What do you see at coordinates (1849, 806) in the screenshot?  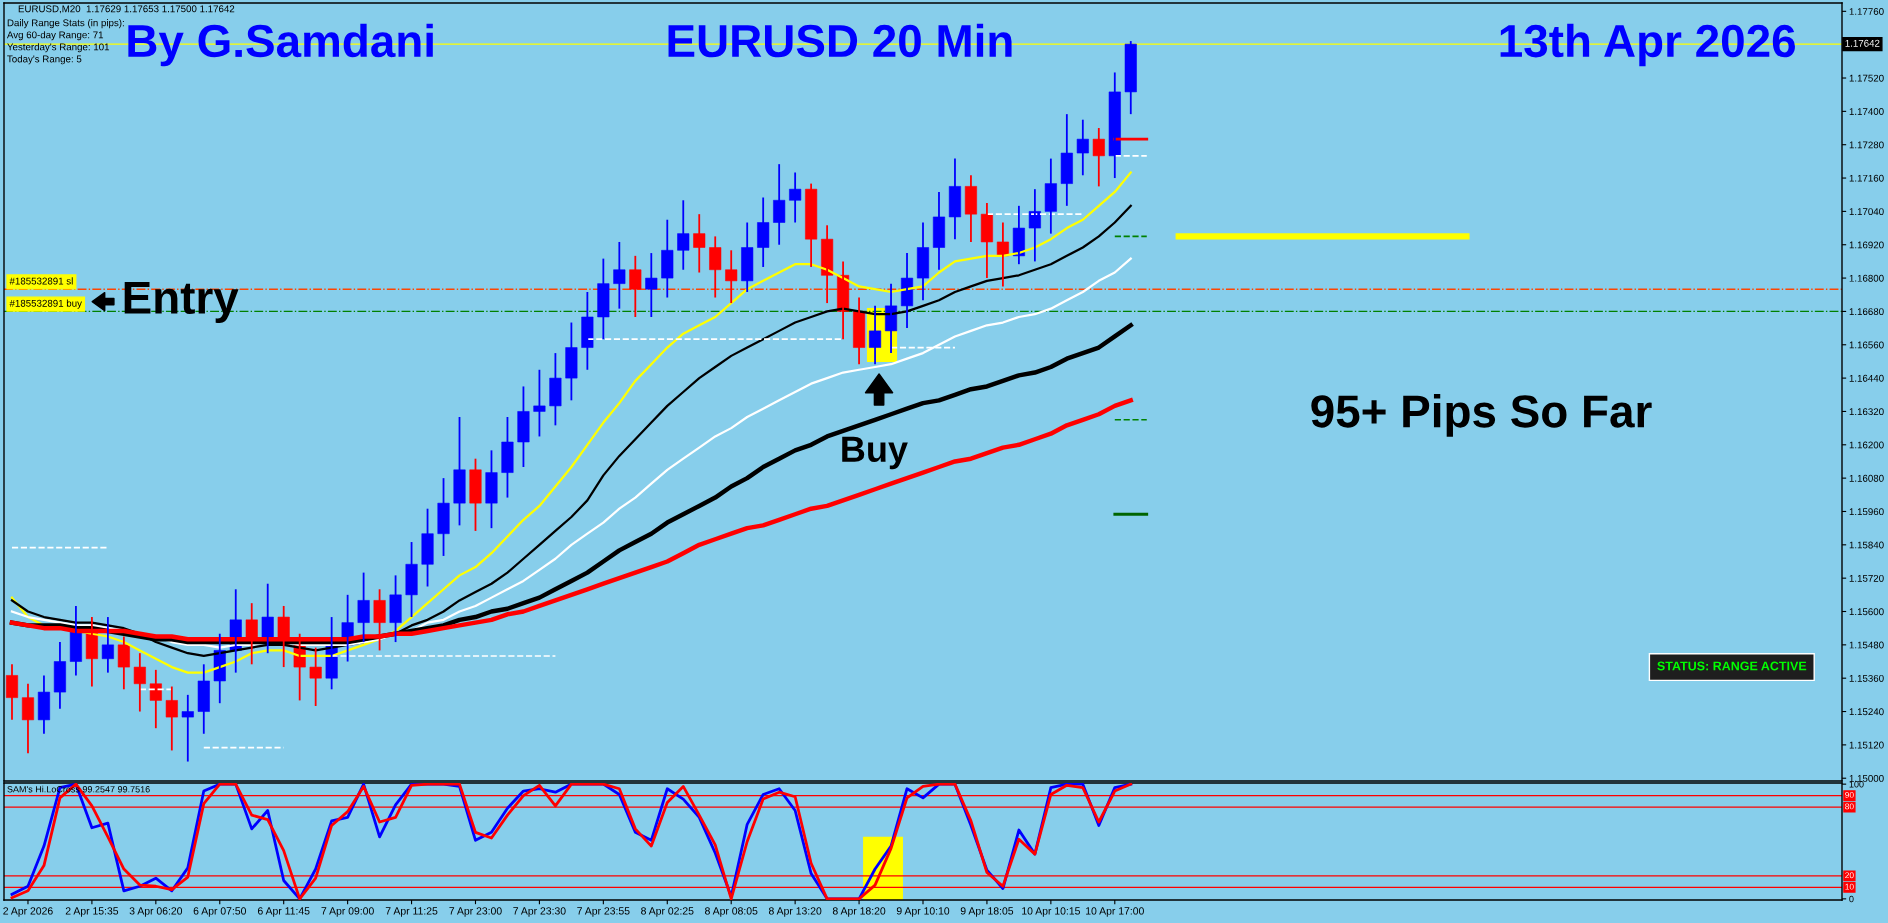 I see `ref-line-label: 80` at bounding box center [1849, 806].